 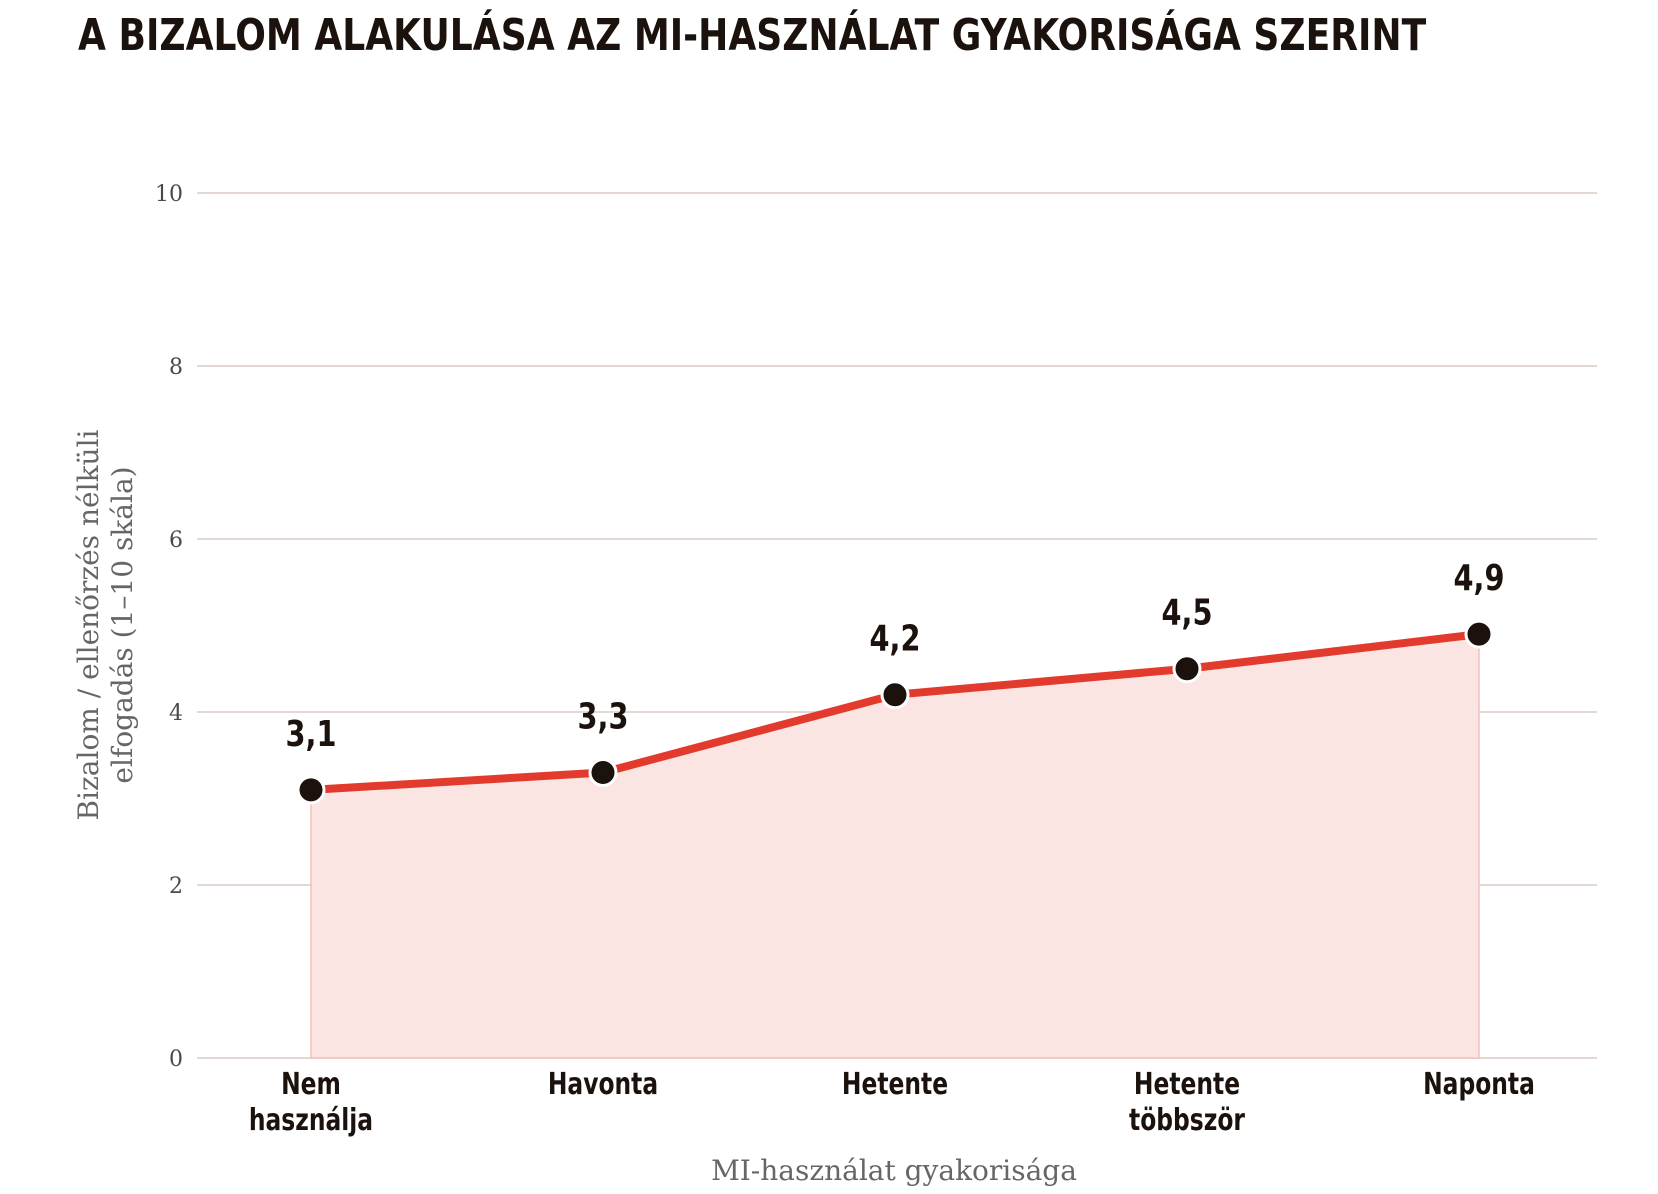 What do you see at coordinates (894, 1170) in the screenshot?
I see `x-axis-label: MI-használat gyakorisága` at bounding box center [894, 1170].